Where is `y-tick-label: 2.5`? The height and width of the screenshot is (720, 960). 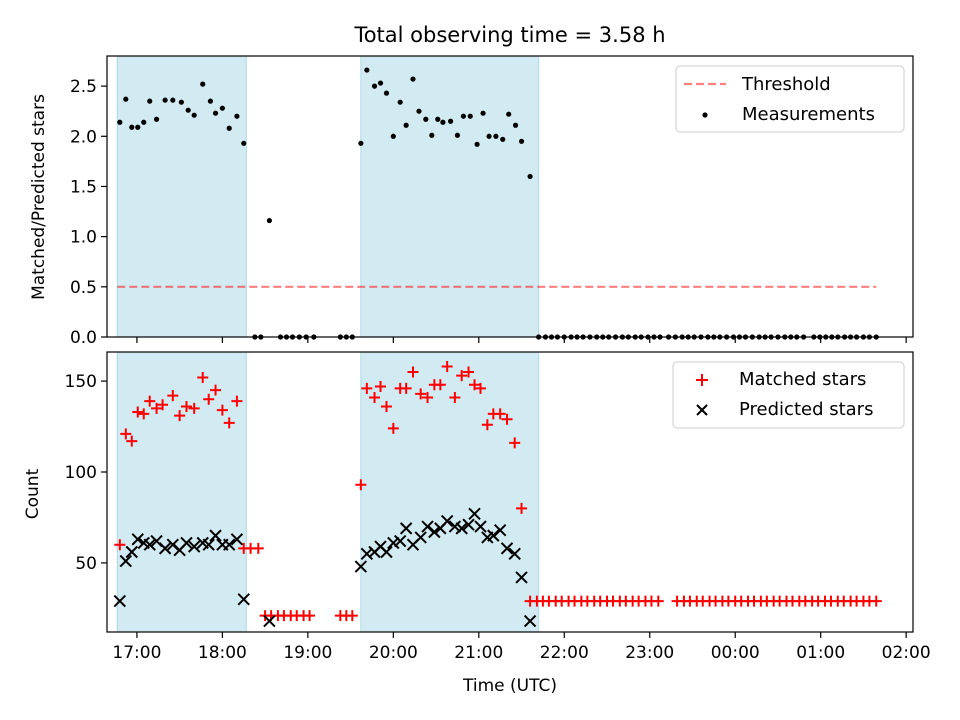
y-tick-label: 2.5 is located at coordinates (83, 87).